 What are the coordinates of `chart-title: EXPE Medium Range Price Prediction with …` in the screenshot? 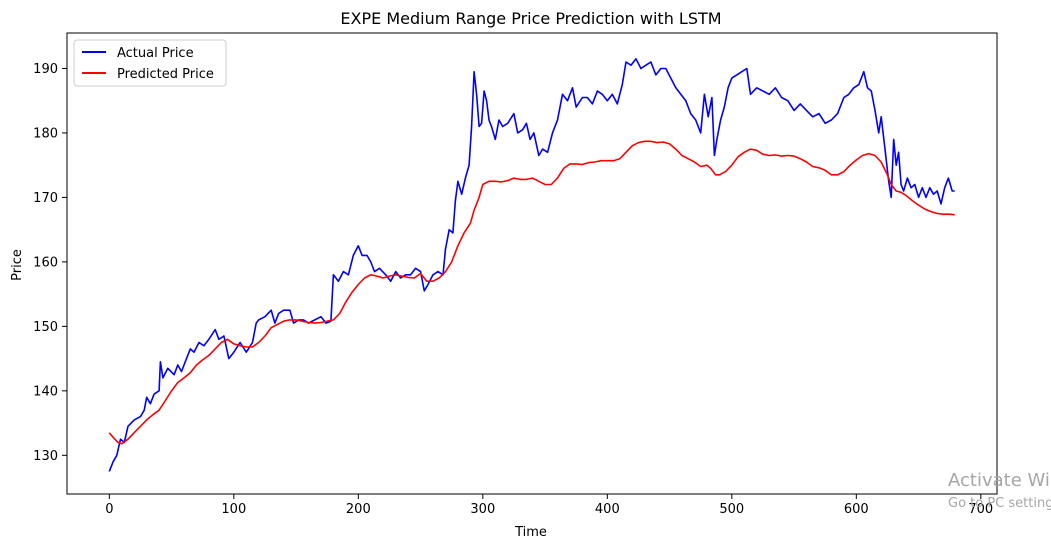 It's located at (530, 18).